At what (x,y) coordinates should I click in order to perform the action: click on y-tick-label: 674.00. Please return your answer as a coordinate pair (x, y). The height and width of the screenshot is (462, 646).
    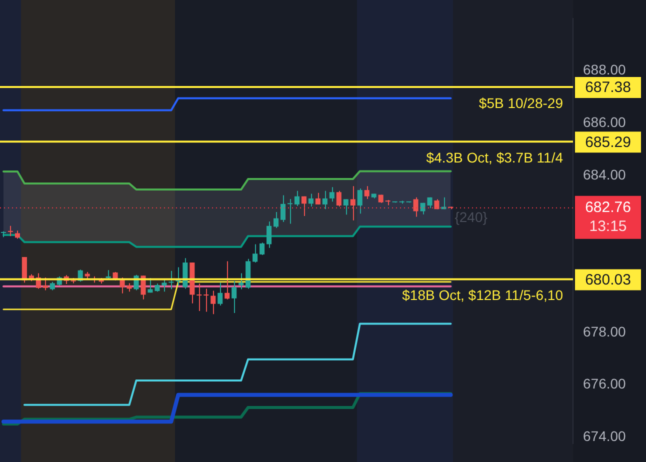
    Looking at the image, I should click on (604, 436).